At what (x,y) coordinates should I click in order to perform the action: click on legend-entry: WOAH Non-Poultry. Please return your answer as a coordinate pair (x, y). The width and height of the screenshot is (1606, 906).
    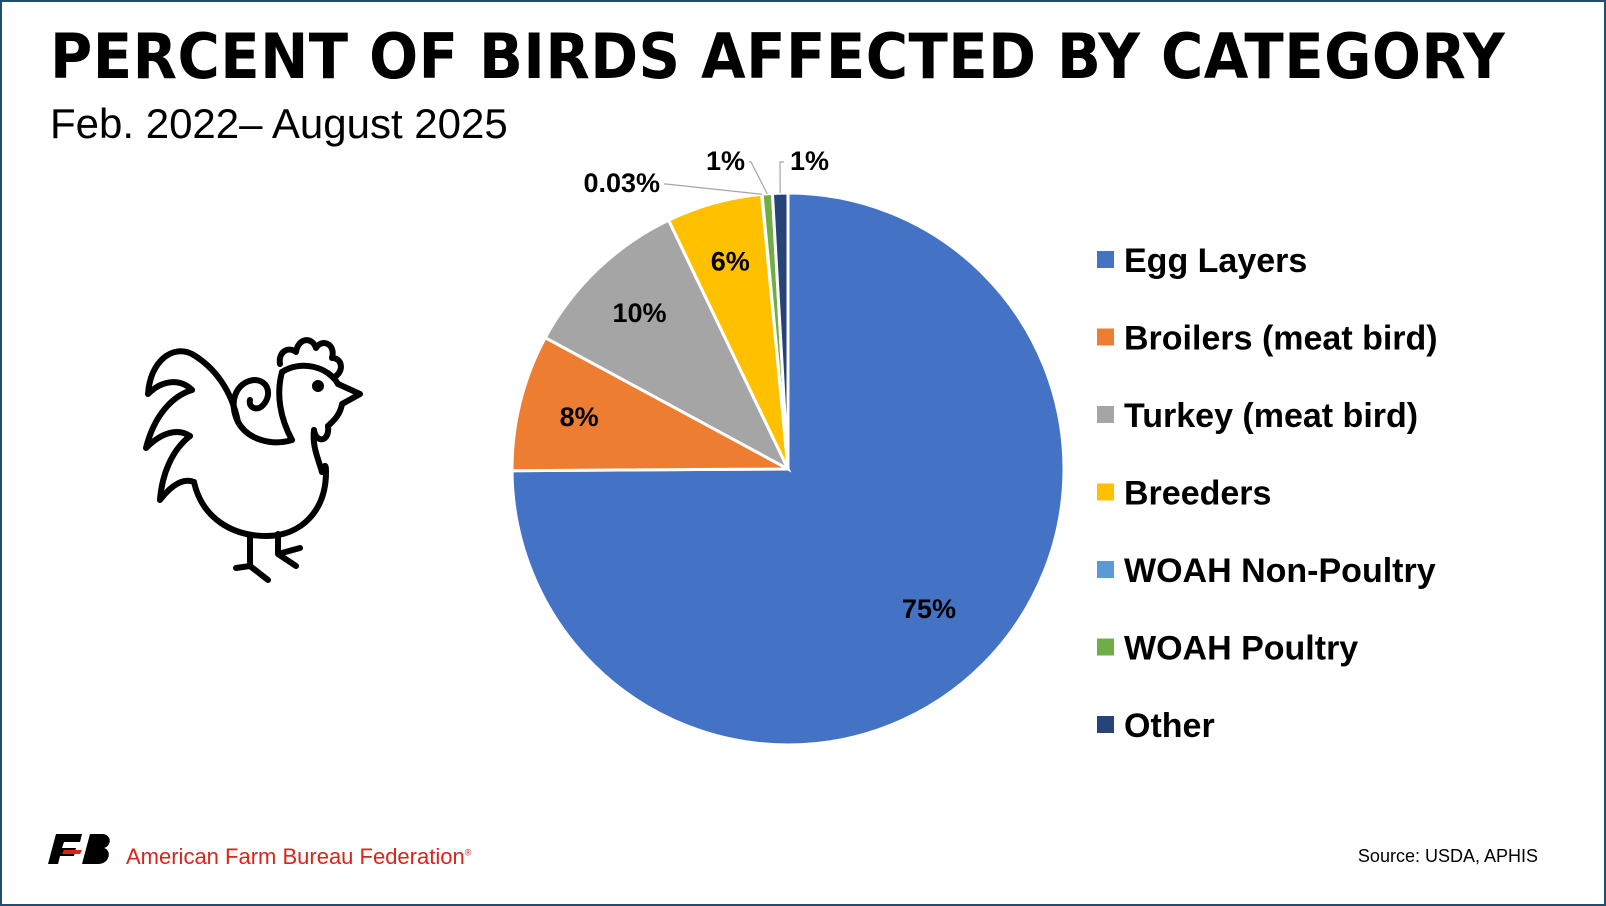
    Looking at the image, I should click on (1280, 571).